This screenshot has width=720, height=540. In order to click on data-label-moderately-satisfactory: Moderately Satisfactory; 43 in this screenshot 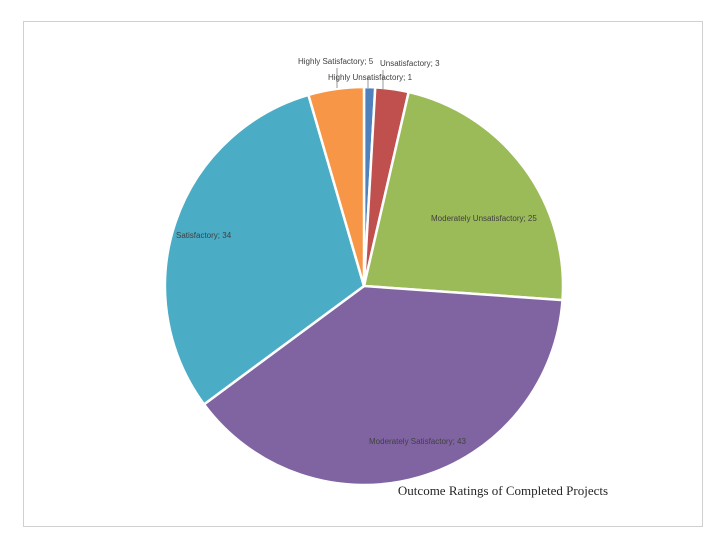, I will do `click(417, 441)`.